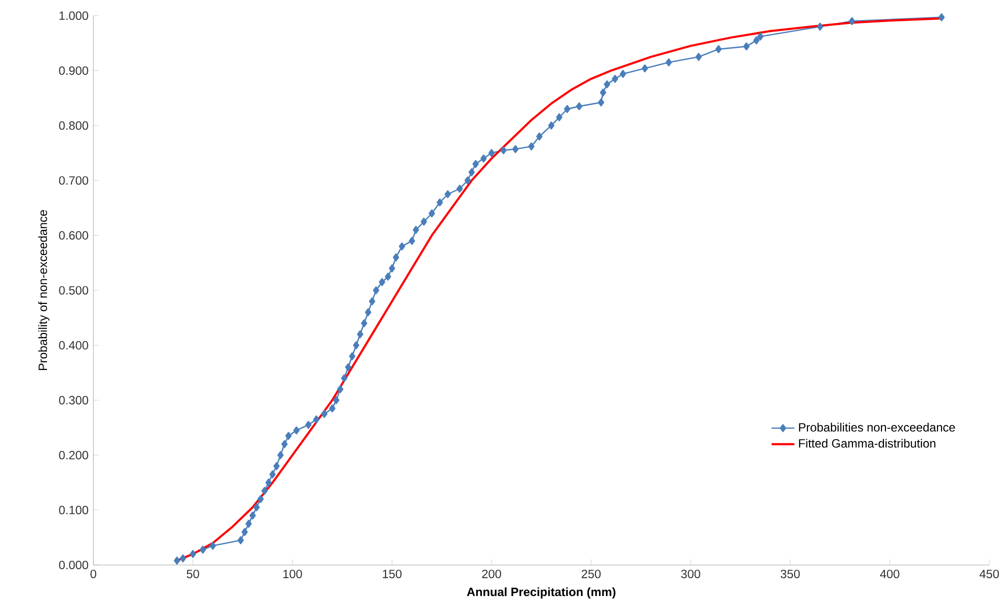 The image size is (999, 613). Describe the element at coordinates (867, 443) in the screenshot. I see `legend-label: Fitted Gamma-distribution` at that location.